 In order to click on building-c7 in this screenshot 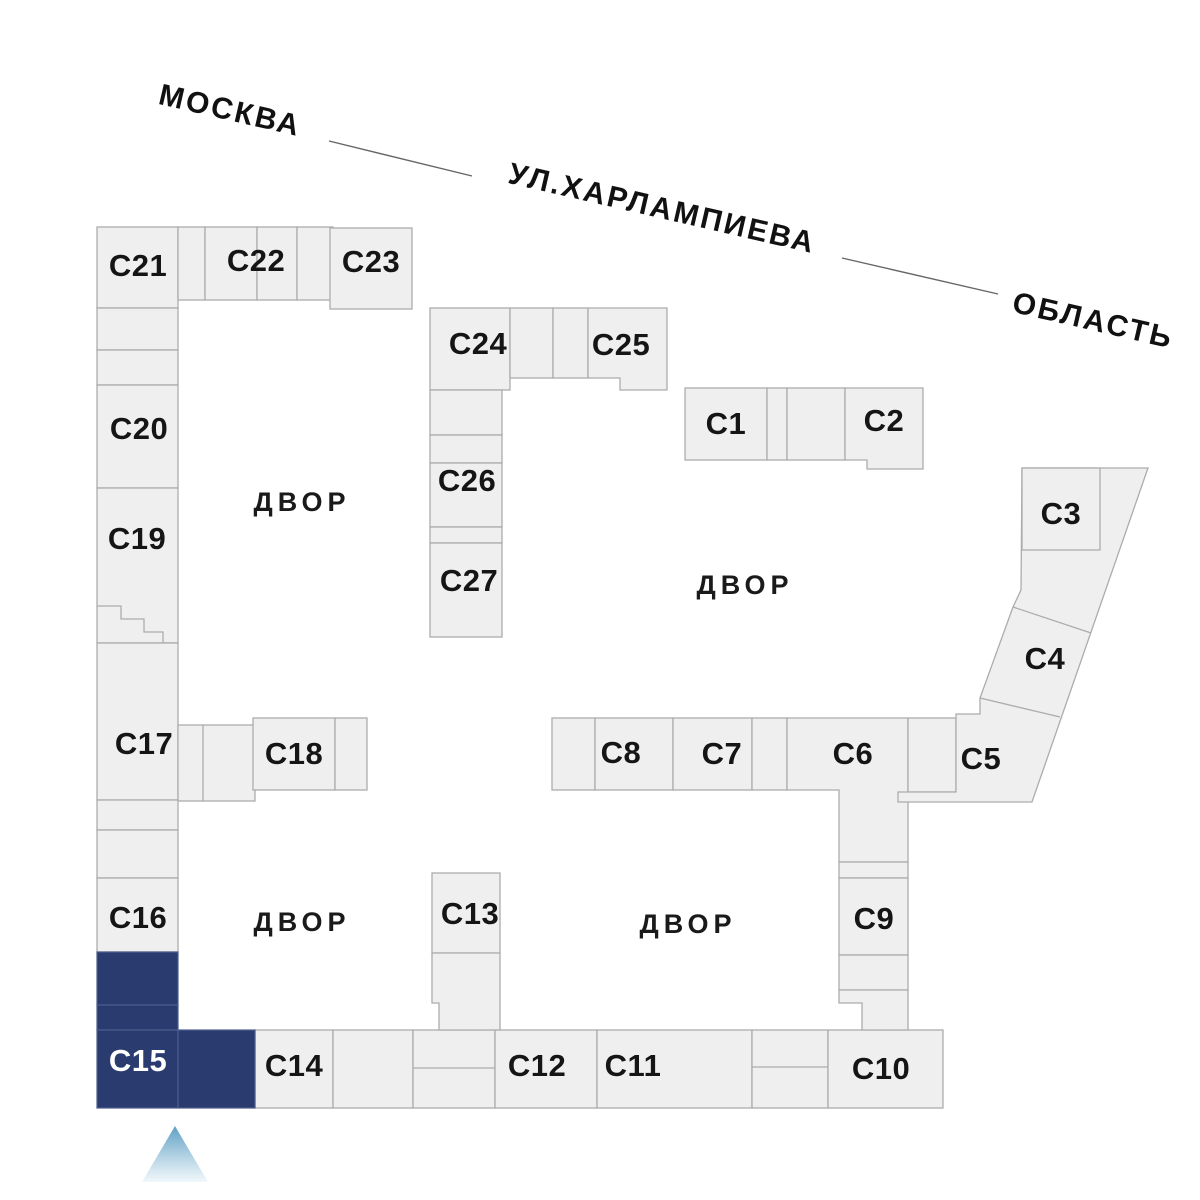, I will do `click(712, 754)`.